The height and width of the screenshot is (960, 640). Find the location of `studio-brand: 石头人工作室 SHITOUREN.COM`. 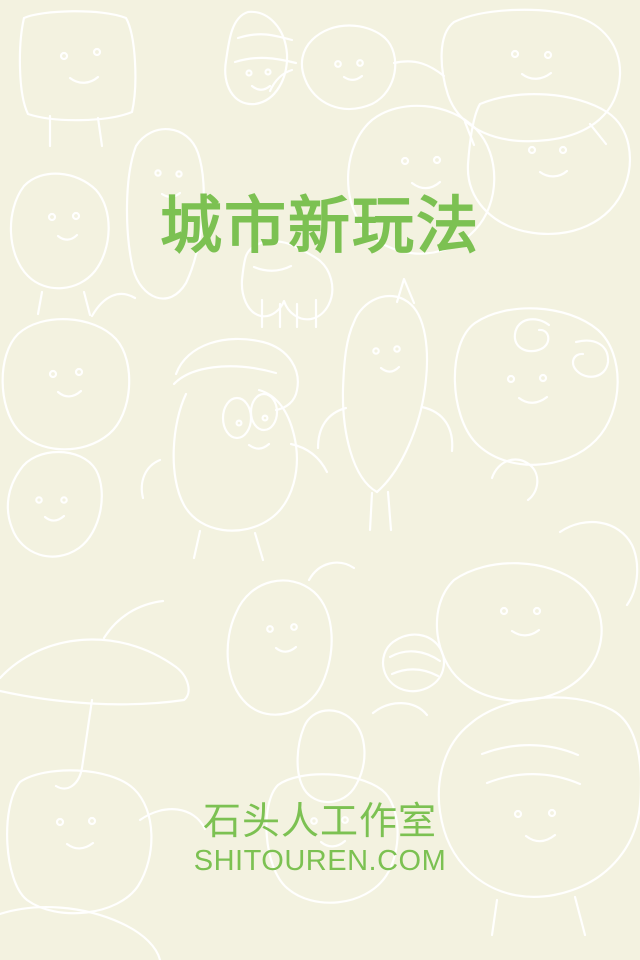

studio-brand: 石头人工作室 SHITOUREN.COM is located at coordinates (320, 838).